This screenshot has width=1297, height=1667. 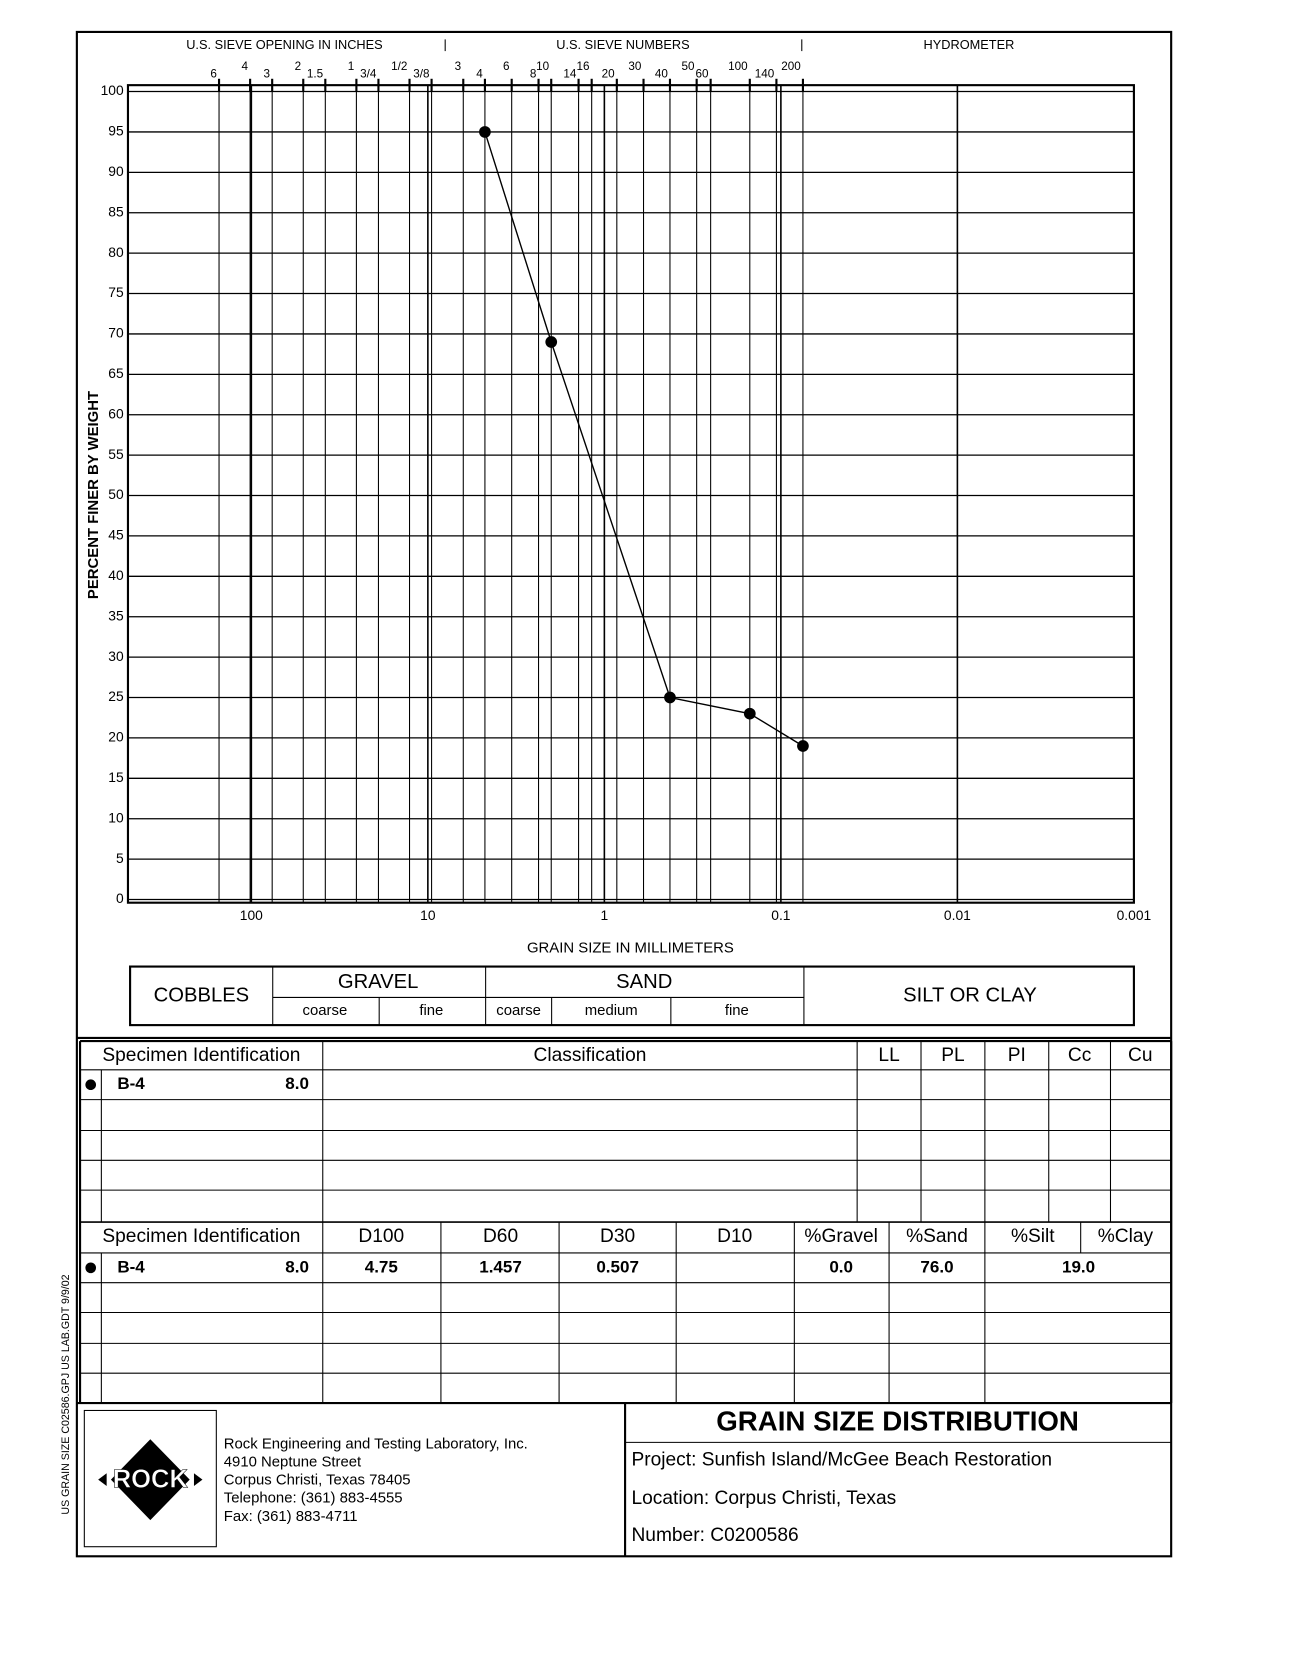 What do you see at coordinates (94, 495) in the screenshot?
I see `y-axis-label: PERCENT FINER BY WEIGHT` at bounding box center [94, 495].